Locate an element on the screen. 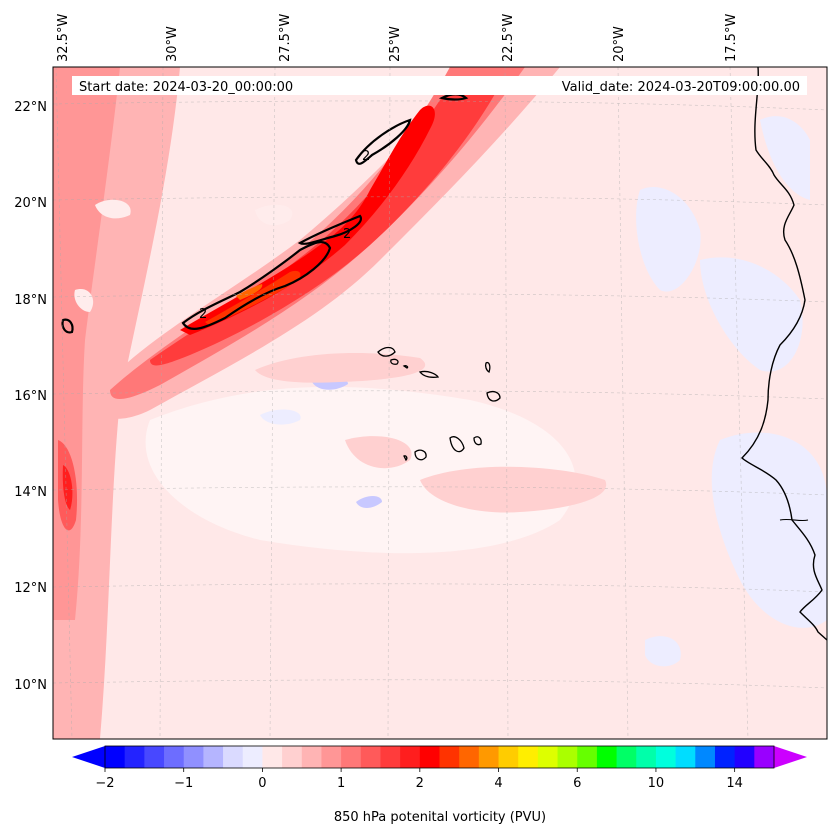 Image resolution: width=837 pixels, height=836 pixels. pv-2-contours is located at coordinates (265, 213).